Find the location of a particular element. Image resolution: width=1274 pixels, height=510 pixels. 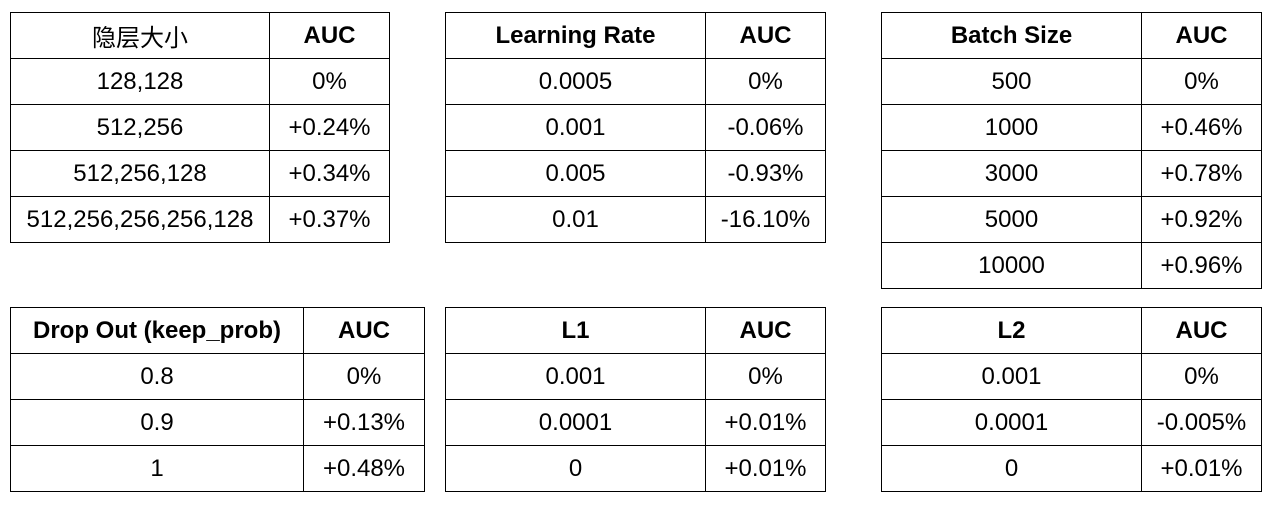

table-row: 128,128 0% is located at coordinates (200, 81).